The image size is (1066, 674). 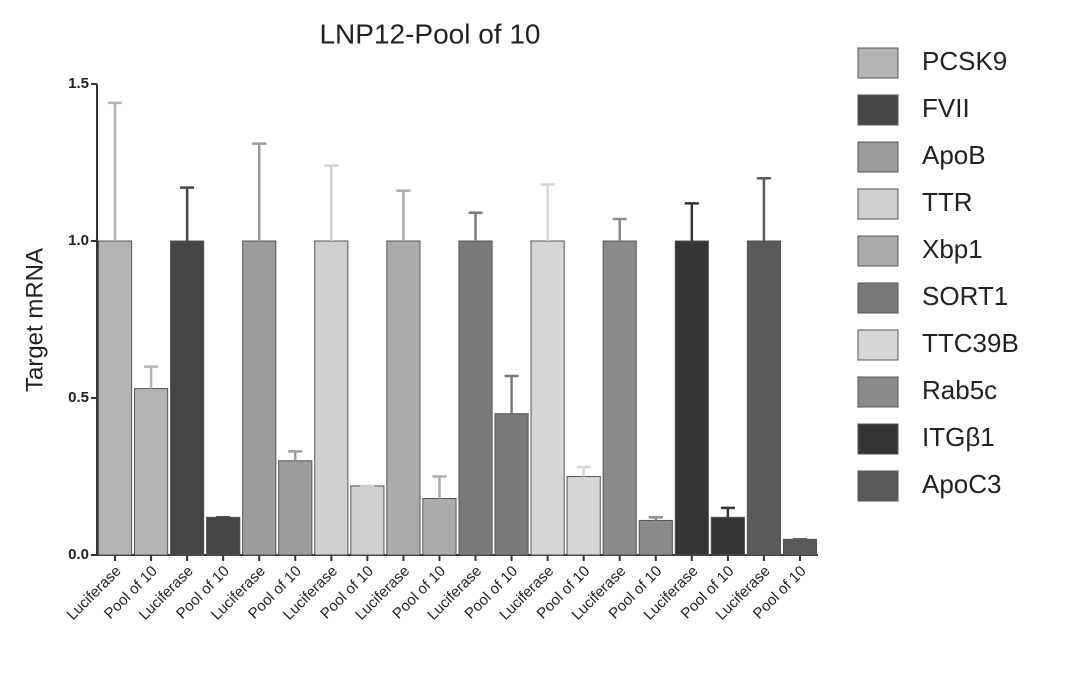 What do you see at coordinates (946, 108) in the screenshot?
I see `legend-label: FVII` at bounding box center [946, 108].